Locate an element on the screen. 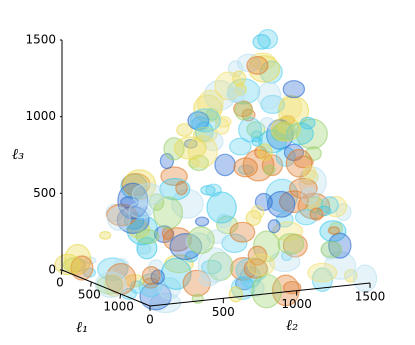 The width and height of the screenshot is (415, 345). x-axis-label: ℓ₁ is located at coordinates (82, 327).